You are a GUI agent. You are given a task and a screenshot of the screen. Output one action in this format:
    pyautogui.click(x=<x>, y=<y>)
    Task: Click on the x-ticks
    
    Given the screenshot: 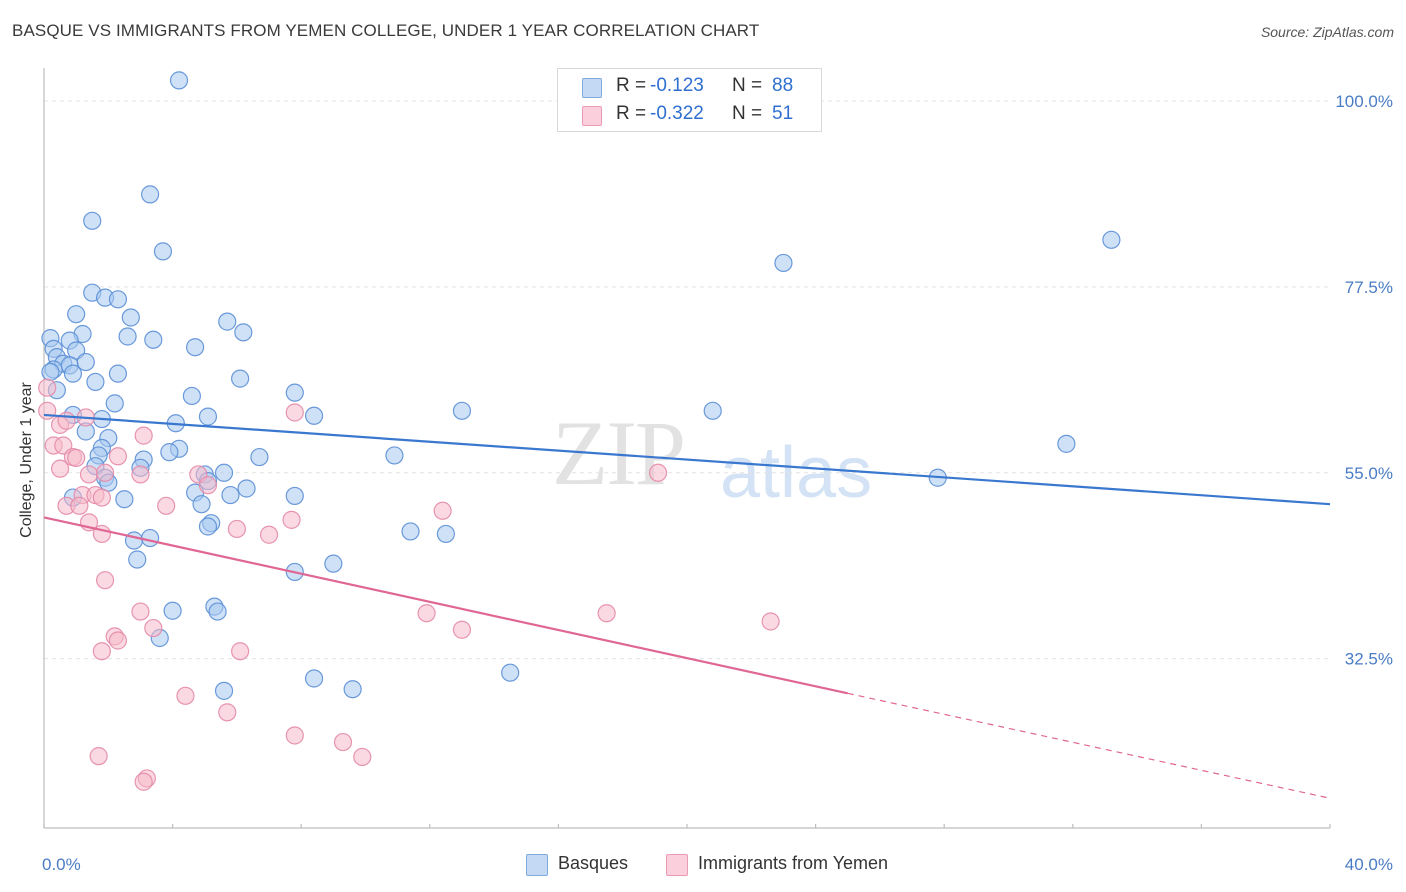 What is the action you would take?
    pyautogui.click(x=687, y=826)
    